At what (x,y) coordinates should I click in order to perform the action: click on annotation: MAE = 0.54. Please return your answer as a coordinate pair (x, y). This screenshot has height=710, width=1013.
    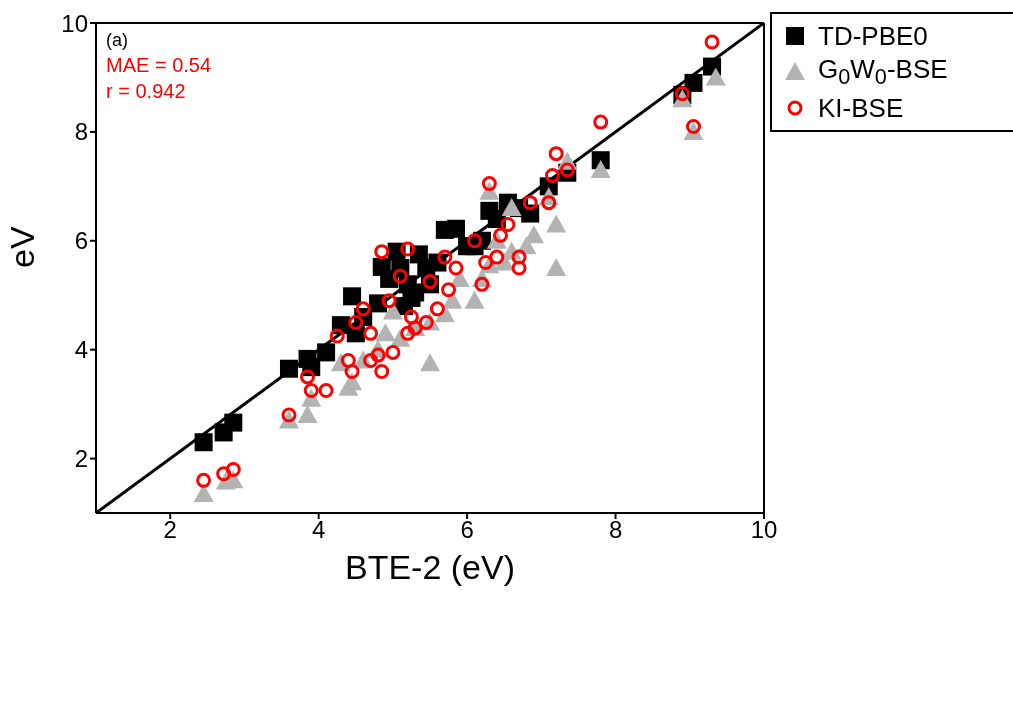
    Looking at the image, I should click on (159, 65).